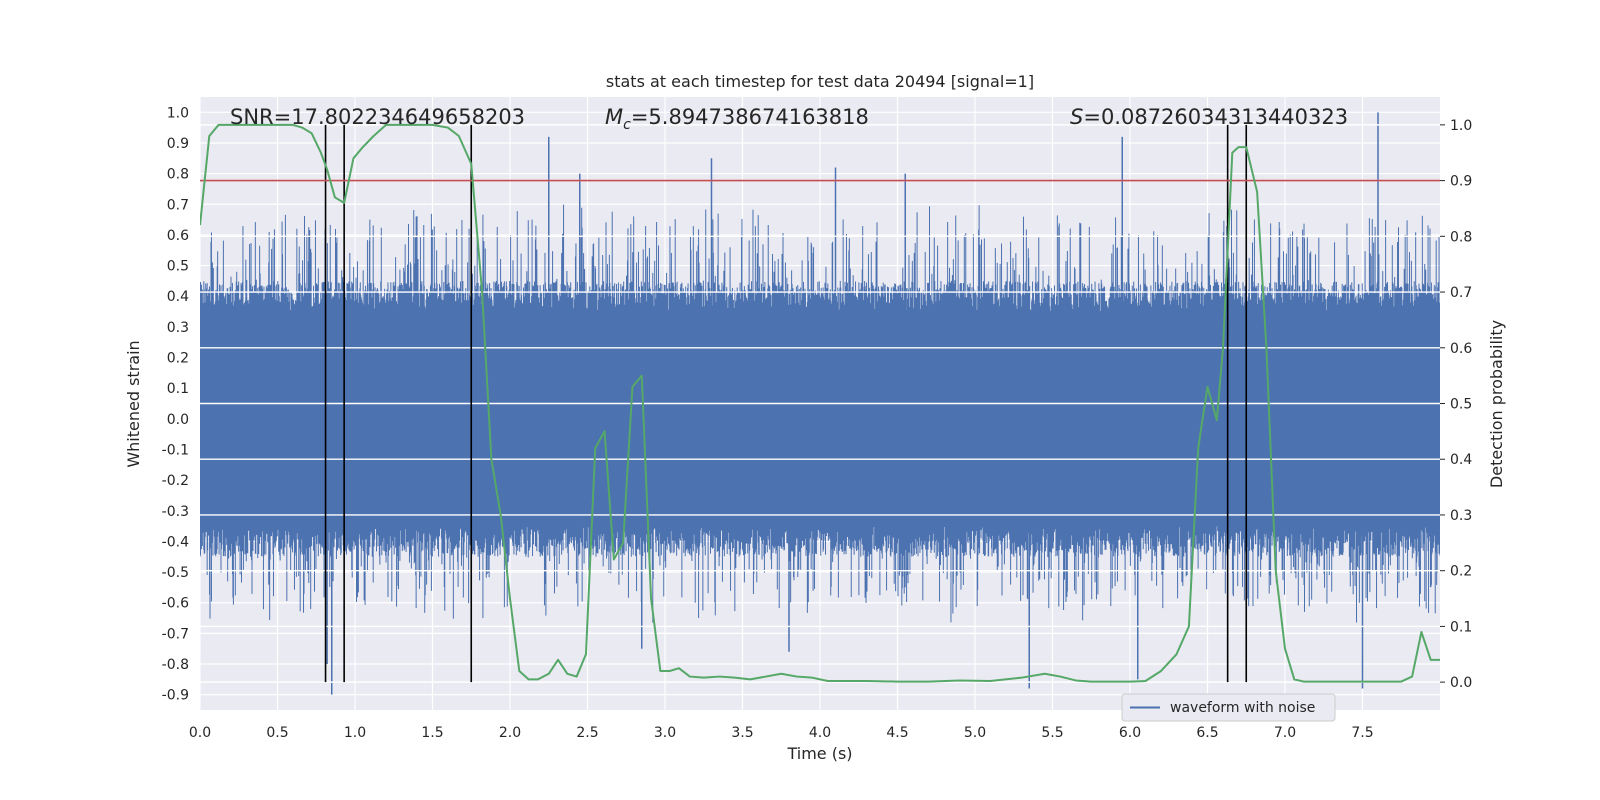 This screenshot has height=800, width=1600. I want to click on y-tick-label-18: -0.8, so click(175, 665).